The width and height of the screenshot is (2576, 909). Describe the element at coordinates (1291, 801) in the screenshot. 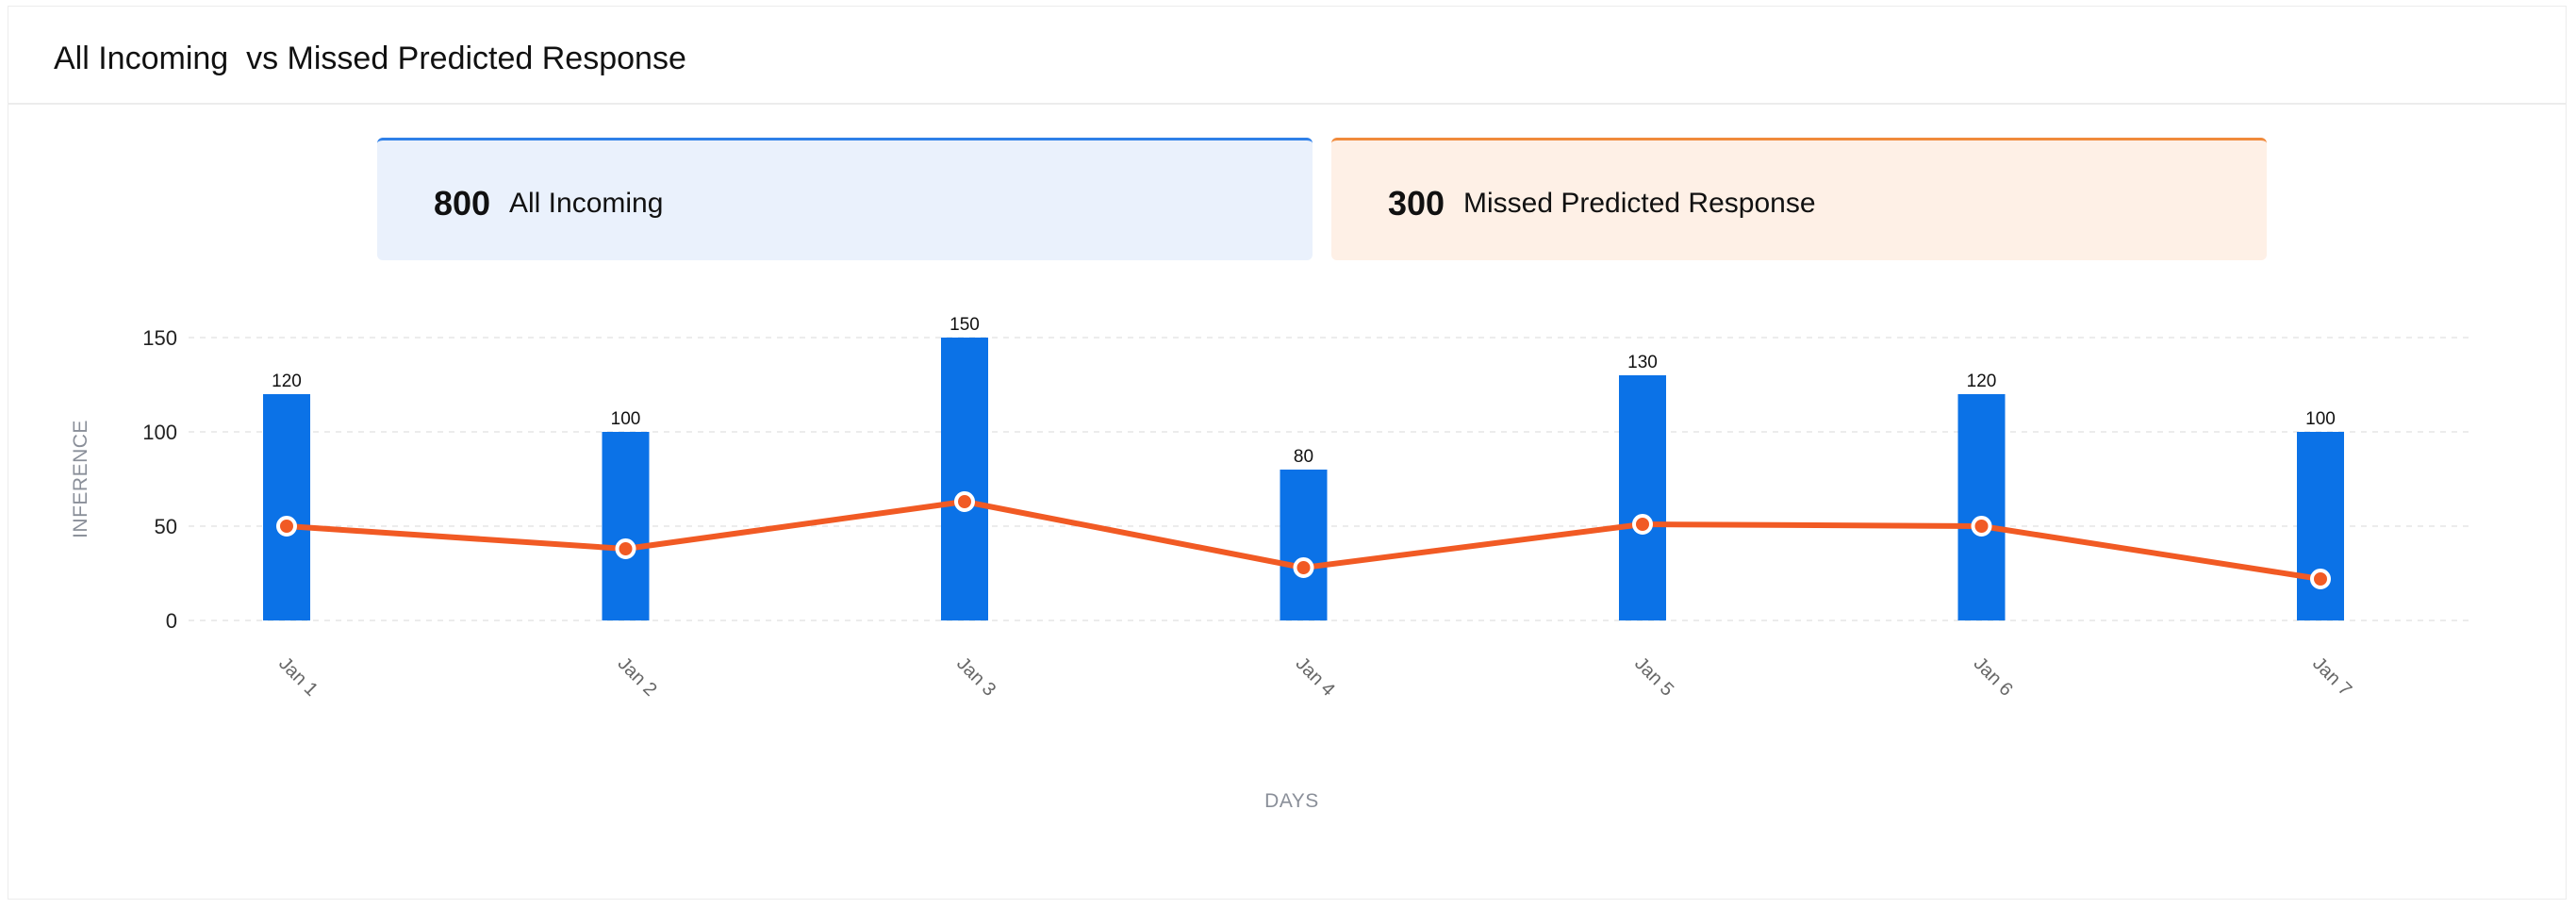

I see `x-axis-title: DAYS` at that location.